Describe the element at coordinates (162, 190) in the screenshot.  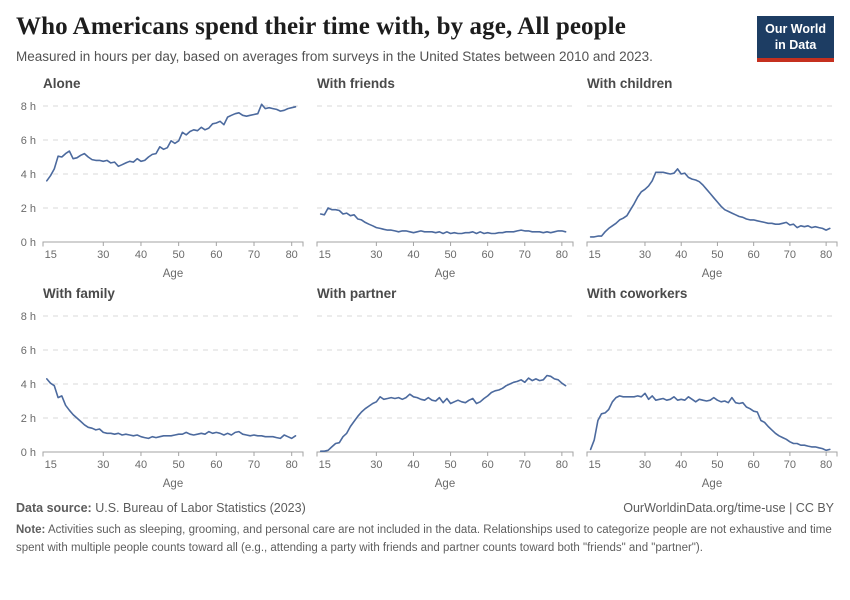
I see `facet-plot-alone: 15 30 40 50 60 70 80 0 h 2 h 4 h 6 h 8 h Age` at that location.